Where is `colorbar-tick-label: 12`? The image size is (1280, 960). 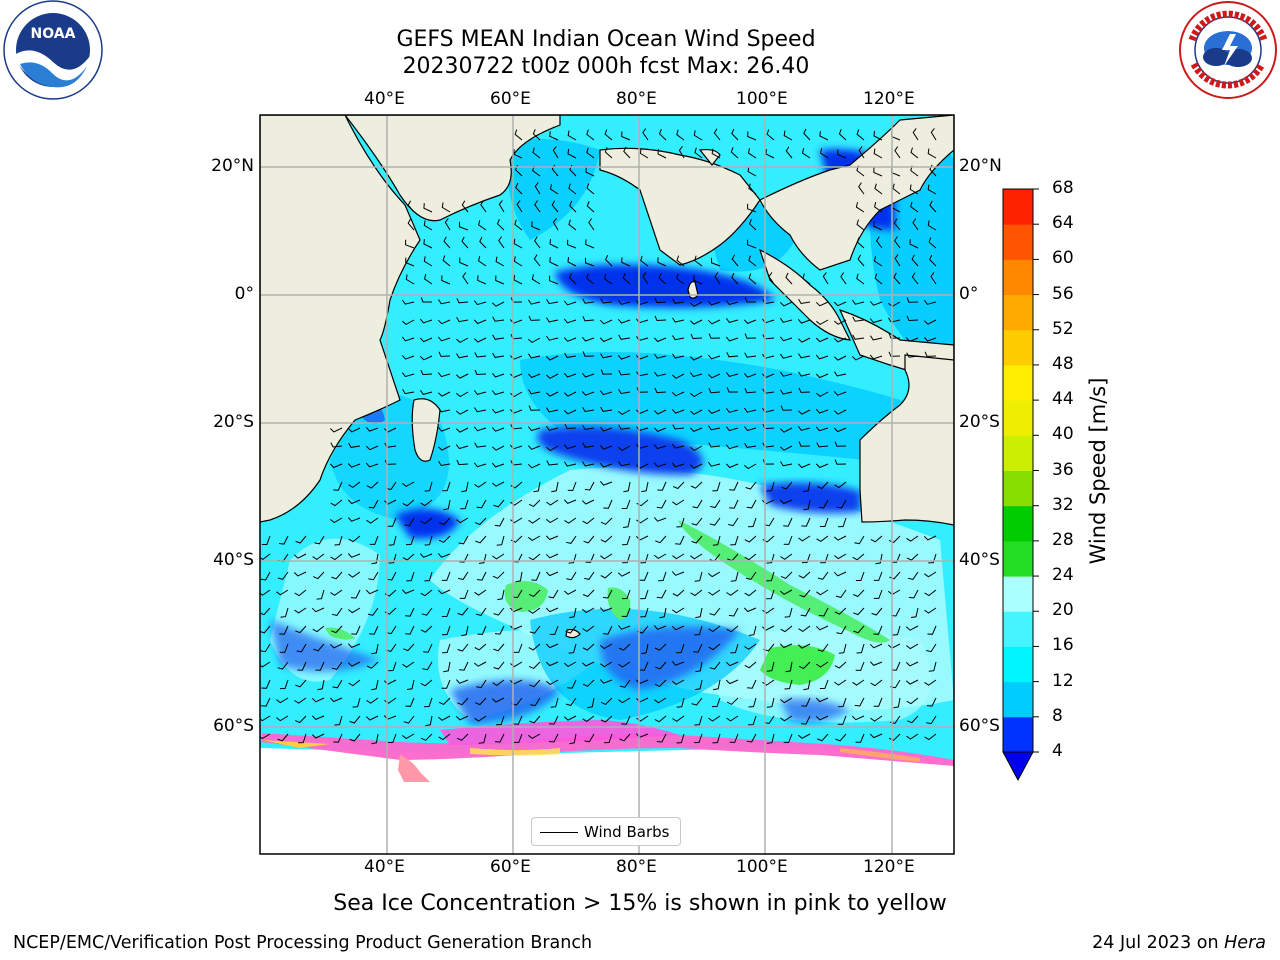
colorbar-tick-label: 12 is located at coordinates (1063, 680).